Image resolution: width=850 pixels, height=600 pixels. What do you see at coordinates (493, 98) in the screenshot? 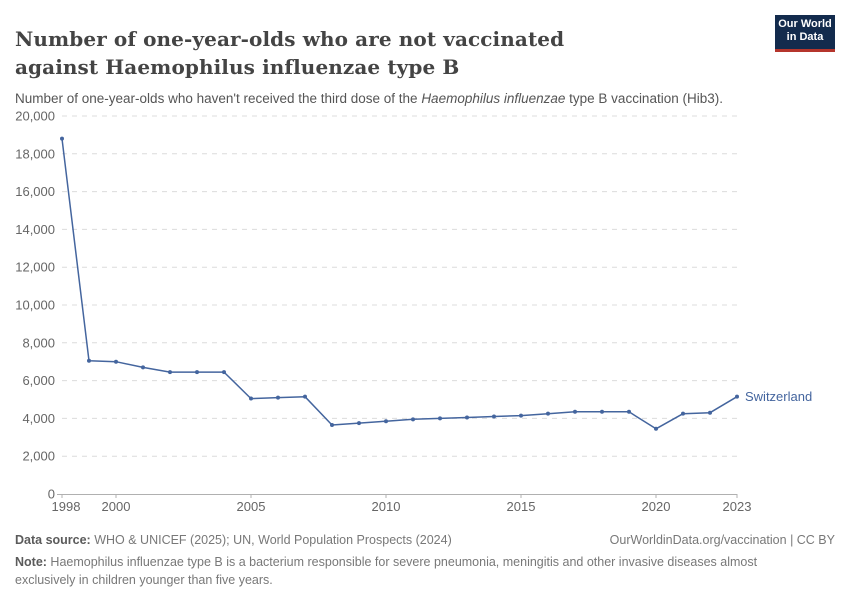
I see `subtitle-italic-term: Haemophilus influenzae` at bounding box center [493, 98].